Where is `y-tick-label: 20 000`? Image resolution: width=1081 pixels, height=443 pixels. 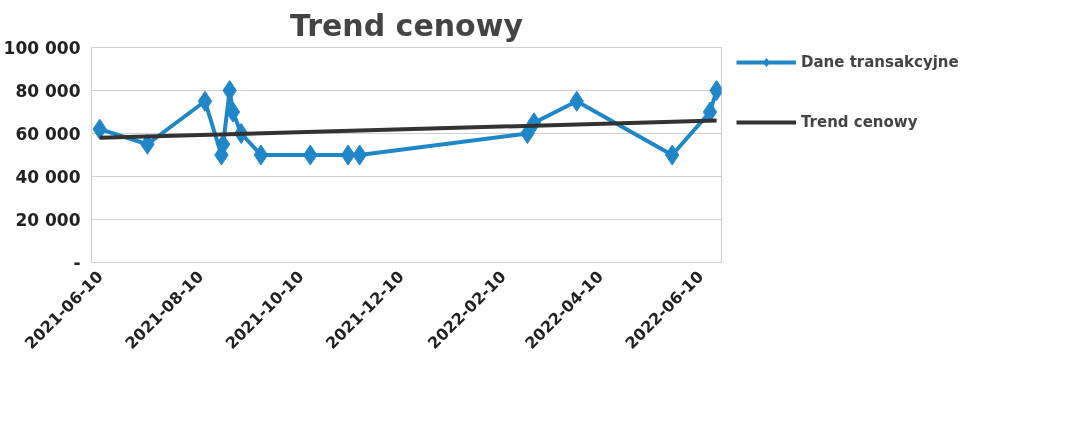 y-tick-label: 20 000 is located at coordinates (48, 219).